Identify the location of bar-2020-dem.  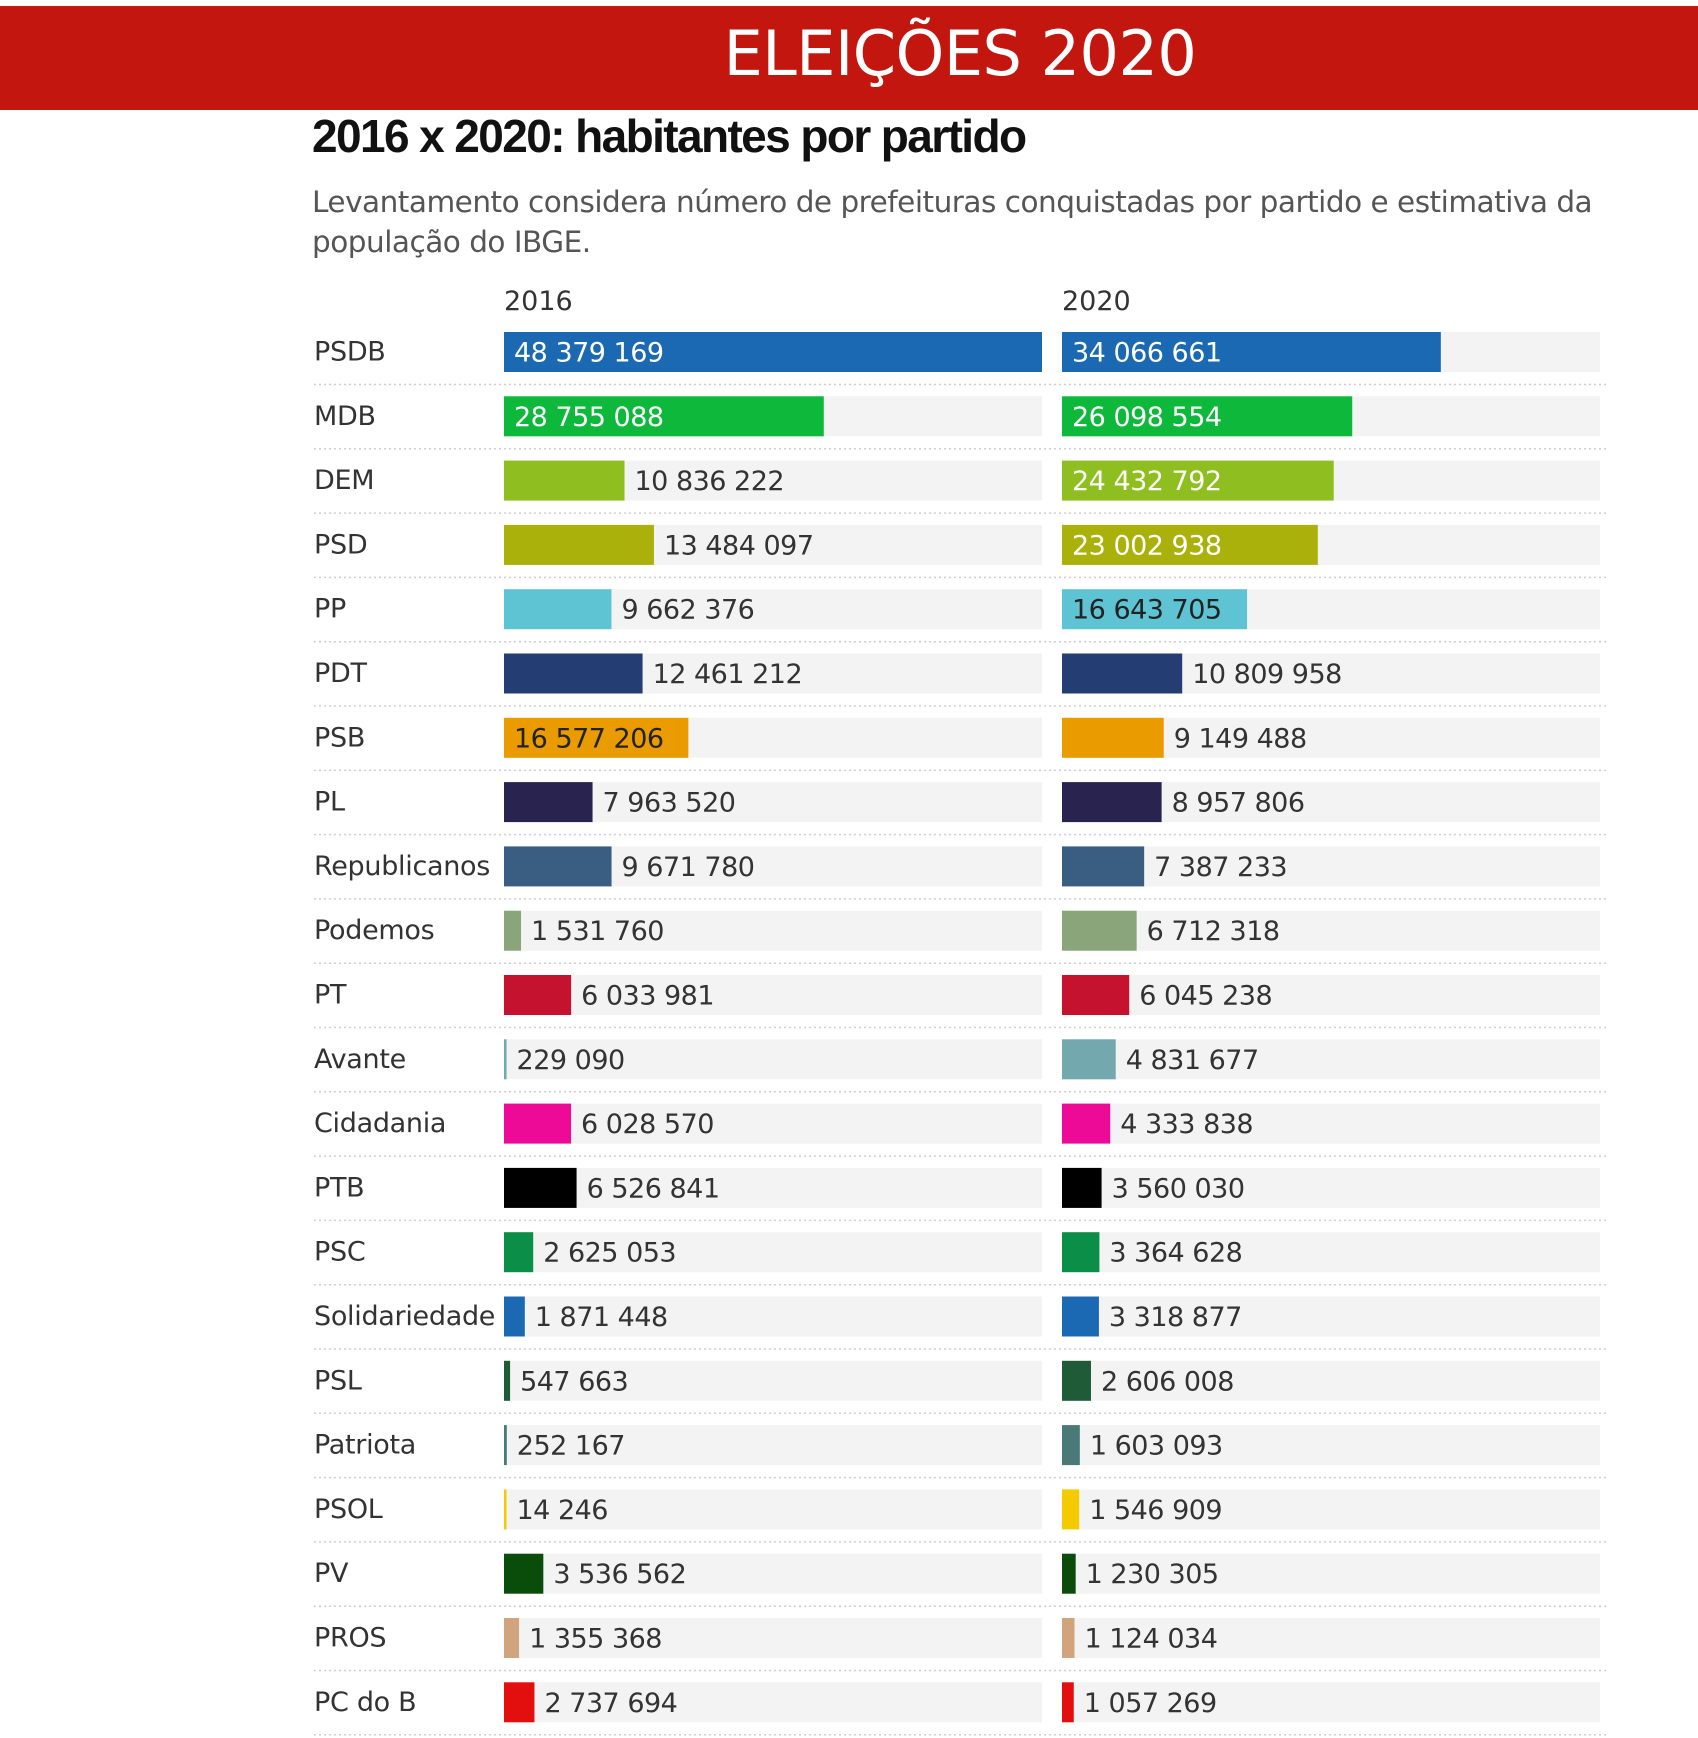
(1198, 480).